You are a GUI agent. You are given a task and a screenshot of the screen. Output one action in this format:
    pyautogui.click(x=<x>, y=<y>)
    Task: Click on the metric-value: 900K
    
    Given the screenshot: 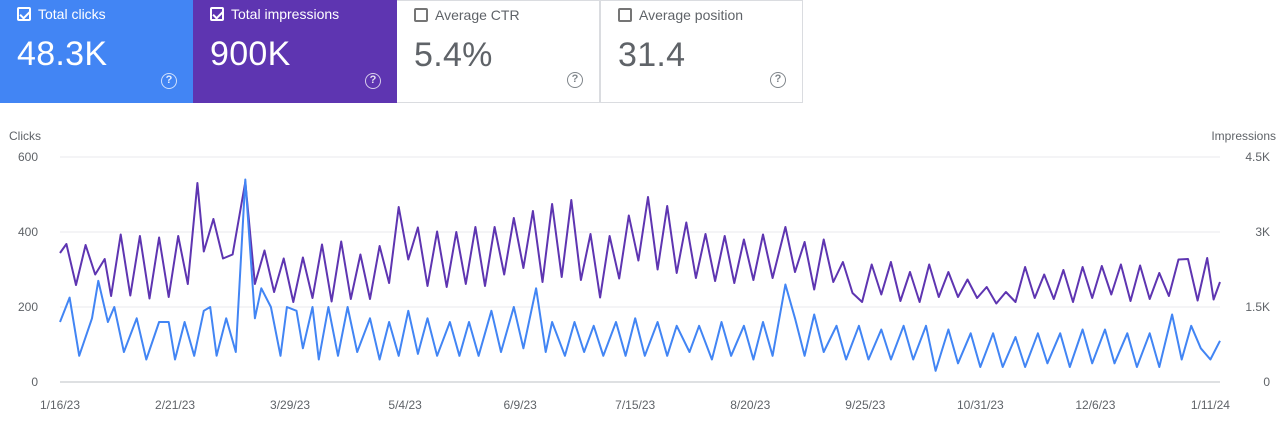 What is the action you would take?
    pyautogui.click(x=250, y=54)
    